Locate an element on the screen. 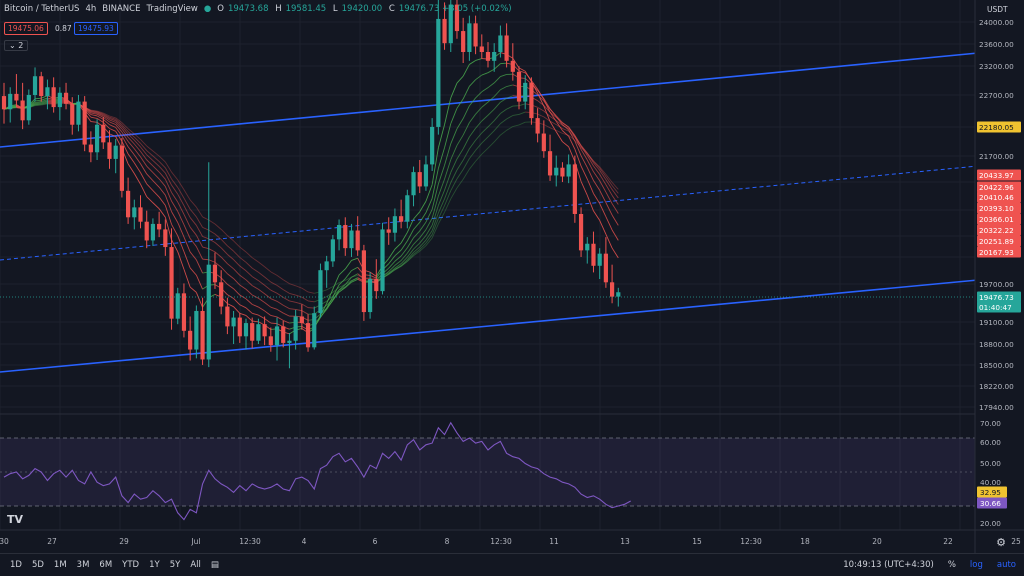  date-range-icon: ▤ is located at coordinates (214, 565).